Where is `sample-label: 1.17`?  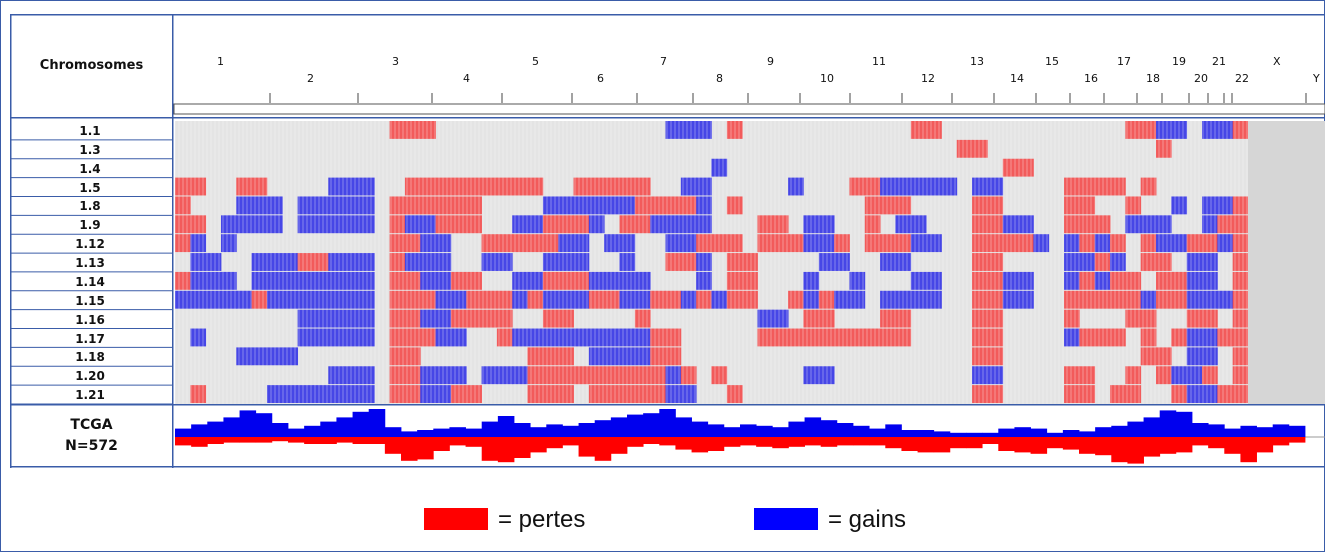
sample-label: 1.17 is located at coordinates (90, 338).